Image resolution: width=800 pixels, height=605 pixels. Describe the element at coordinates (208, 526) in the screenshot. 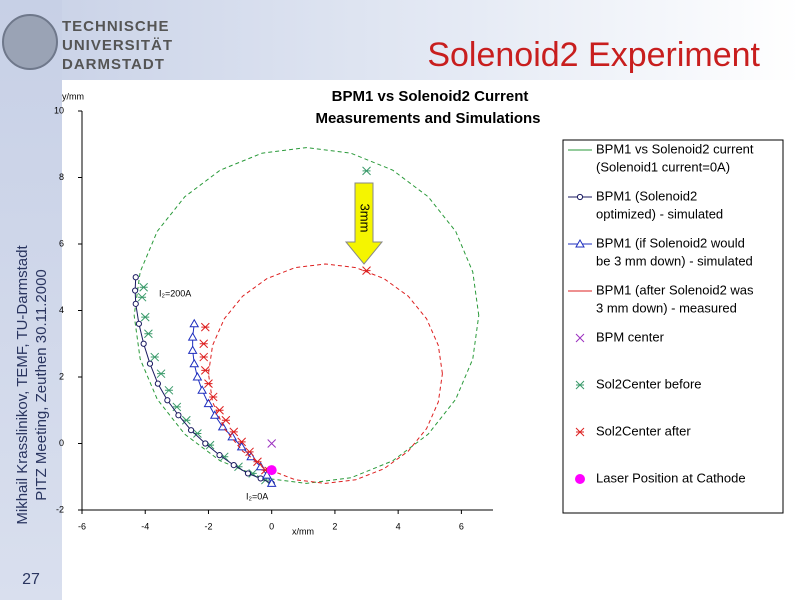

I see `x-tick-label: -2` at that location.